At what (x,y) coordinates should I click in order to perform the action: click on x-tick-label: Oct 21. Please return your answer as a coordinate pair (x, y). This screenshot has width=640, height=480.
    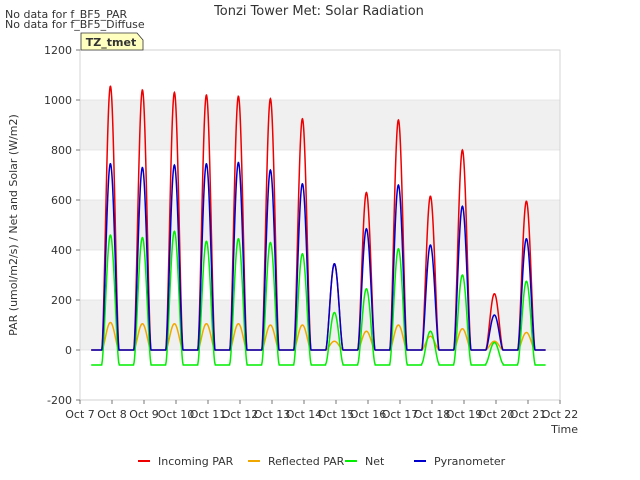
    Looking at the image, I should click on (528, 414).